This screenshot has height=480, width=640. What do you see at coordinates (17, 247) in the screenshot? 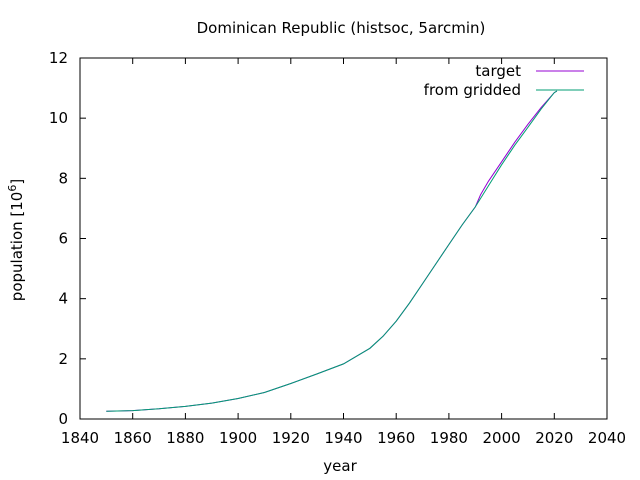
I see `y-axis-label-main: population [10` at bounding box center [17, 247].